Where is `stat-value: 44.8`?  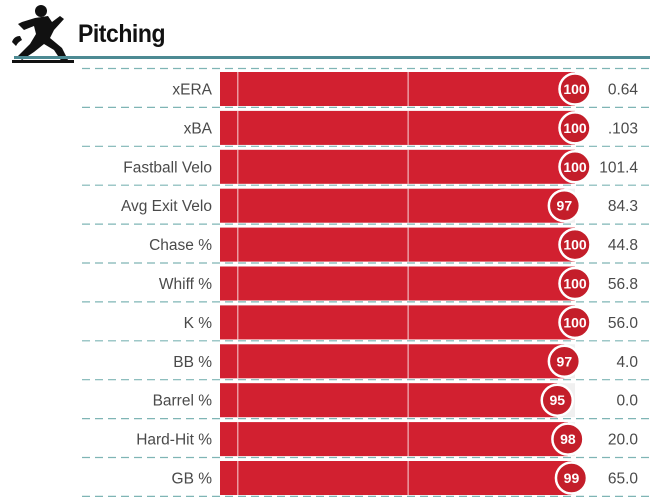 stat-value: 44.8 is located at coordinates (623, 245).